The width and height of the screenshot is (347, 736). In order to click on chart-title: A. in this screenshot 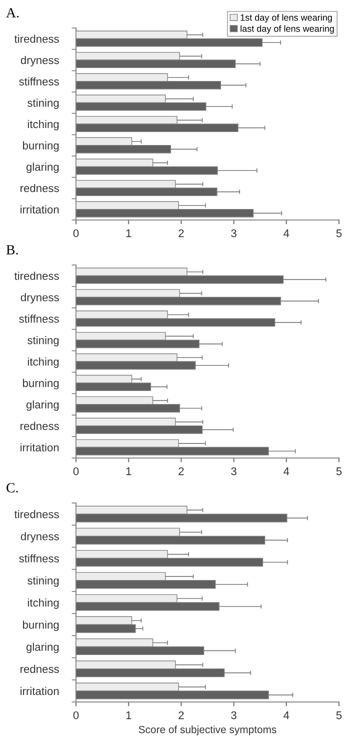, I will do `click(12, 13)`.